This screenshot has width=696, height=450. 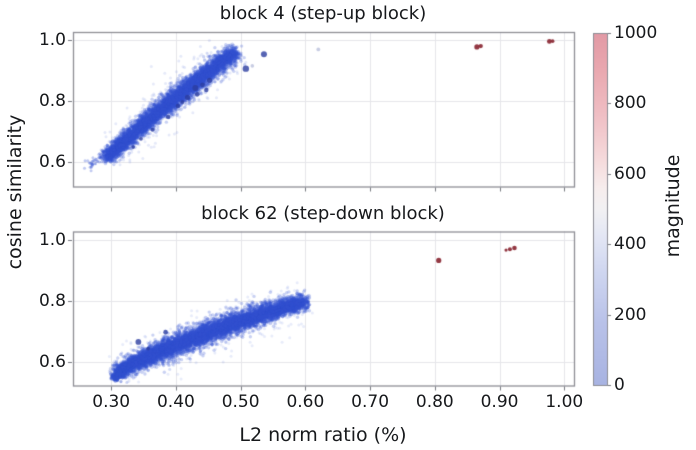 I want to click on colorbar-tick-label: 1000, so click(x=636, y=33).